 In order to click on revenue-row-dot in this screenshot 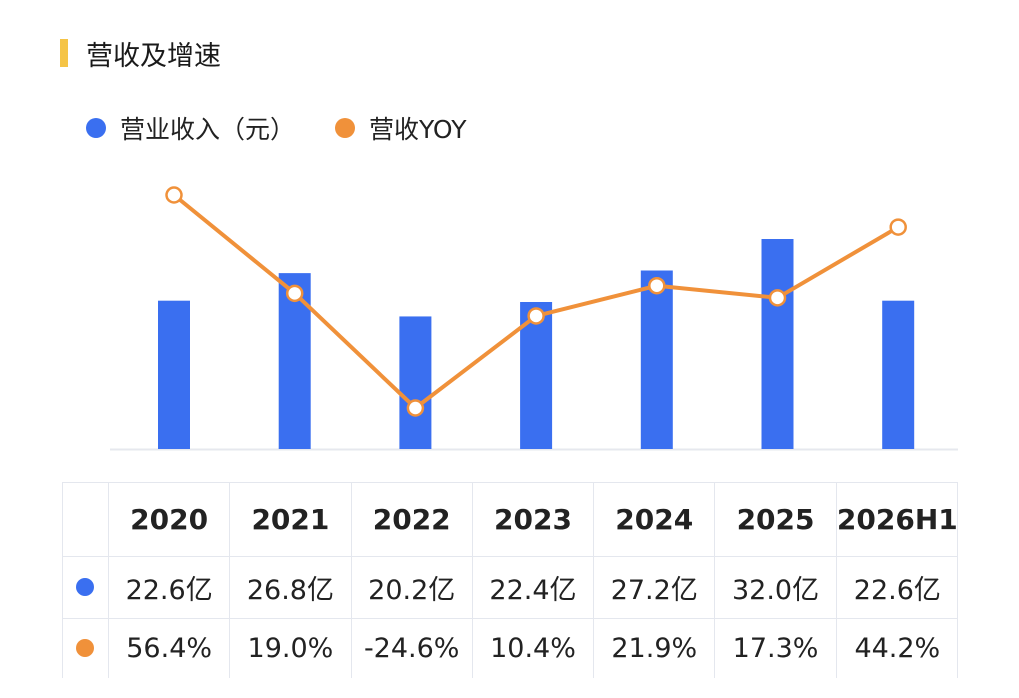, I will do `click(85, 587)`.